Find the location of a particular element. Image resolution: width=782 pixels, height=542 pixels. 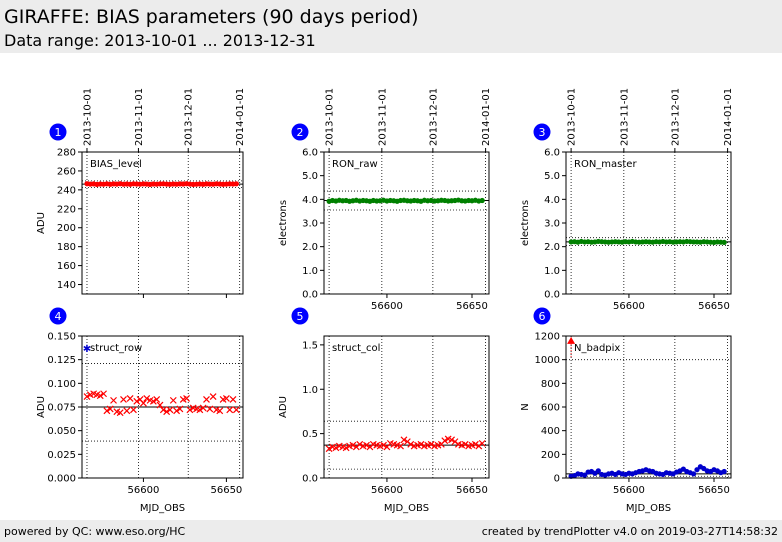

panel-number: 4 is located at coordinates (58, 316).